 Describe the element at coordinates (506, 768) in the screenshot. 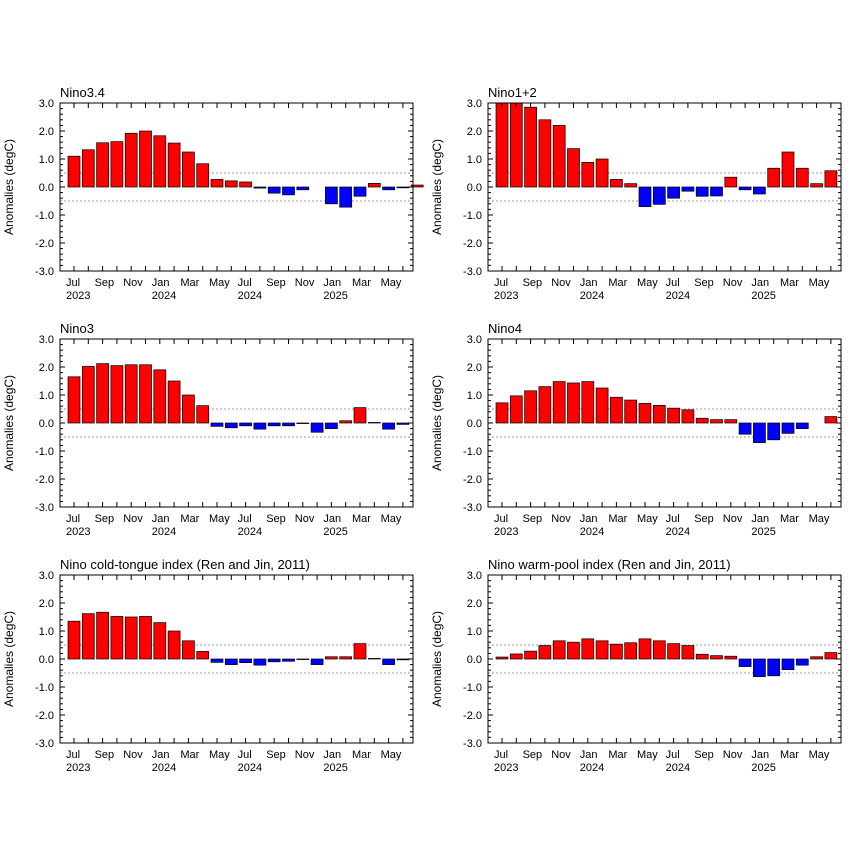

I see `x-tick-year-label: 2023` at that location.